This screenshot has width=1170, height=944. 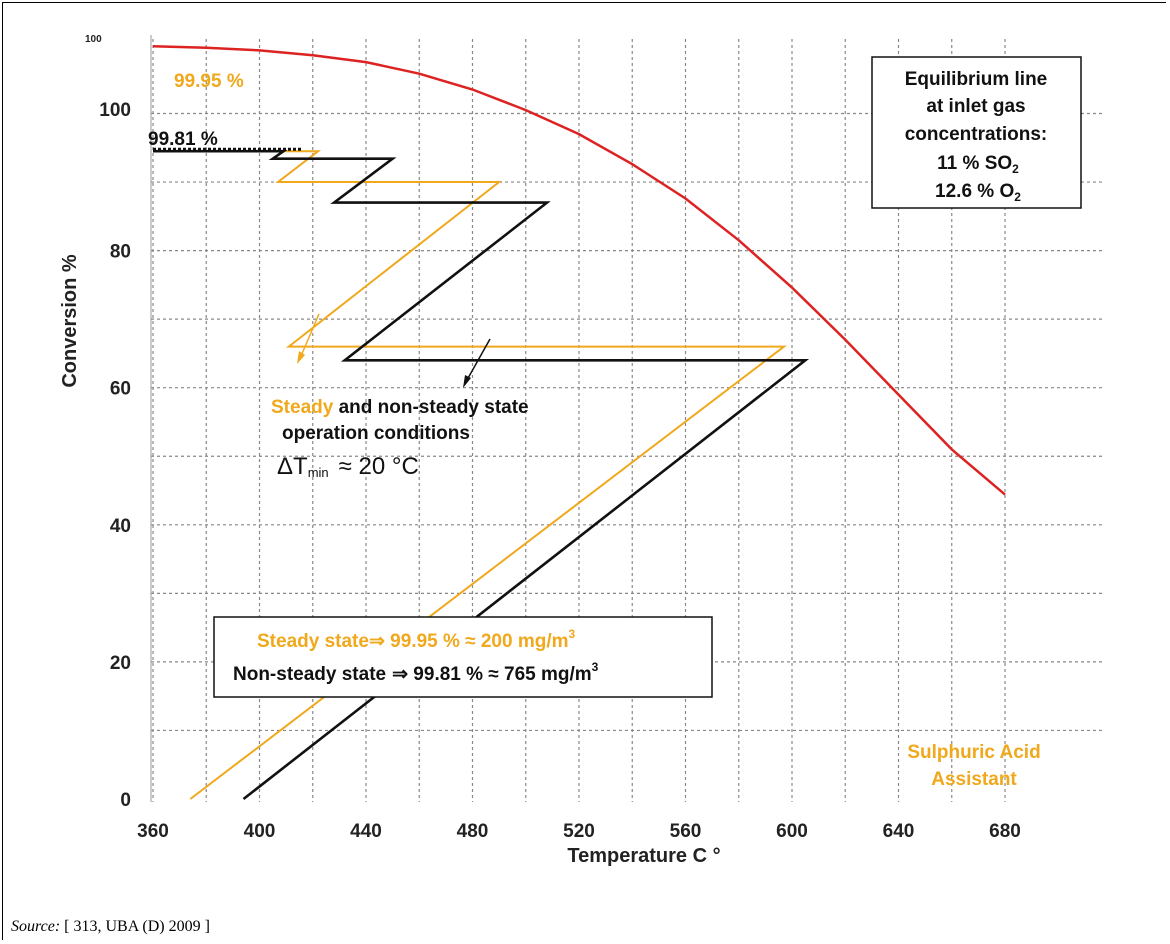 What do you see at coordinates (120, 252) in the screenshot?
I see `y-tick-label: 80` at bounding box center [120, 252].